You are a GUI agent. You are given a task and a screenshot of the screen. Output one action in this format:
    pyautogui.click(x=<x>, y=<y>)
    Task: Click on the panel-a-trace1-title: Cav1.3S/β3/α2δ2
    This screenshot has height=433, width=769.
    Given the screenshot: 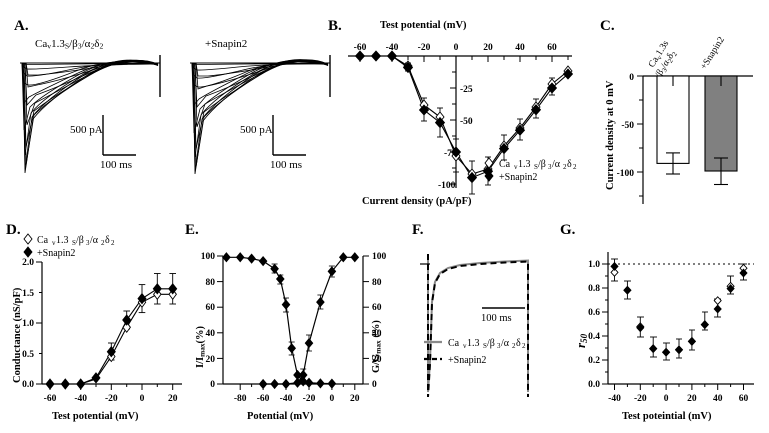 What is the action you would take?
    pyautogui.click(x=69, y=44)
    